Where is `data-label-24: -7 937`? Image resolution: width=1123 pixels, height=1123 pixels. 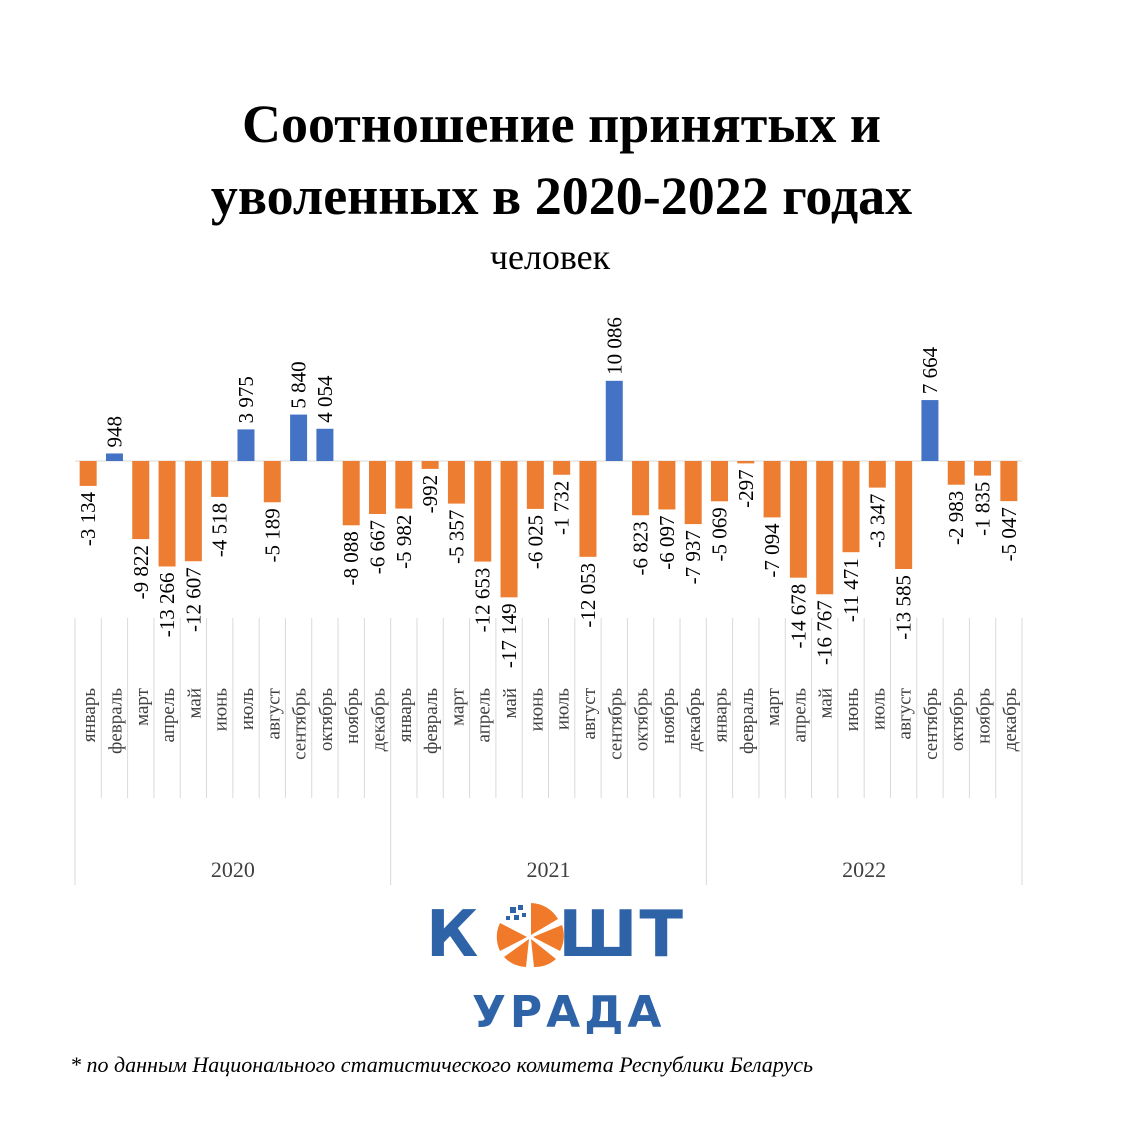 data-label-24: -7 937 is located at coordinates (693, 557).